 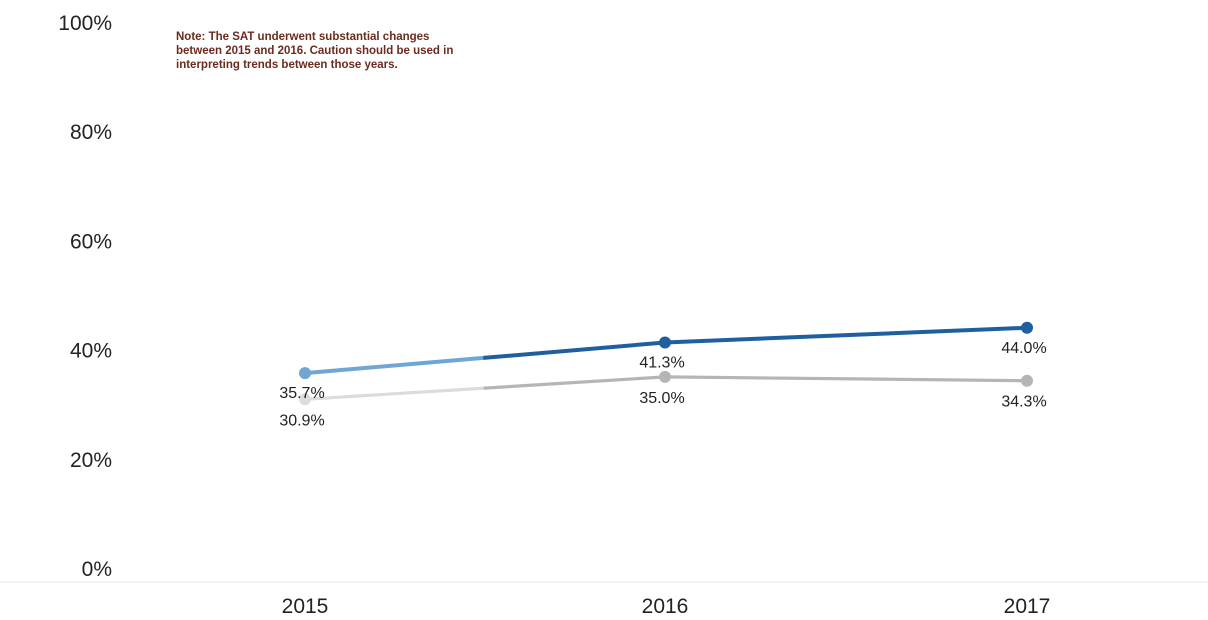 What do you see at coordinates (85, 296) in the screenshot?
I see `y-axis: 0% 20% 40% 60% 80% 100%` at bounding box center [85, 296].